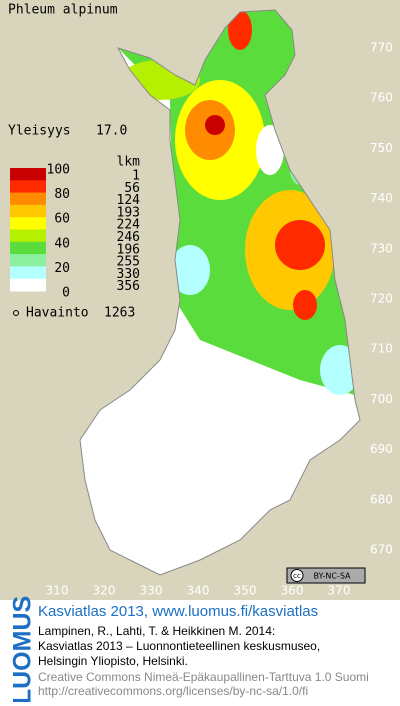 The width and height of the screenshot is (400, 706). Describe the element at coordinates (381, 148) in the screenshot. I see `y-tick-label: 750` at that location.